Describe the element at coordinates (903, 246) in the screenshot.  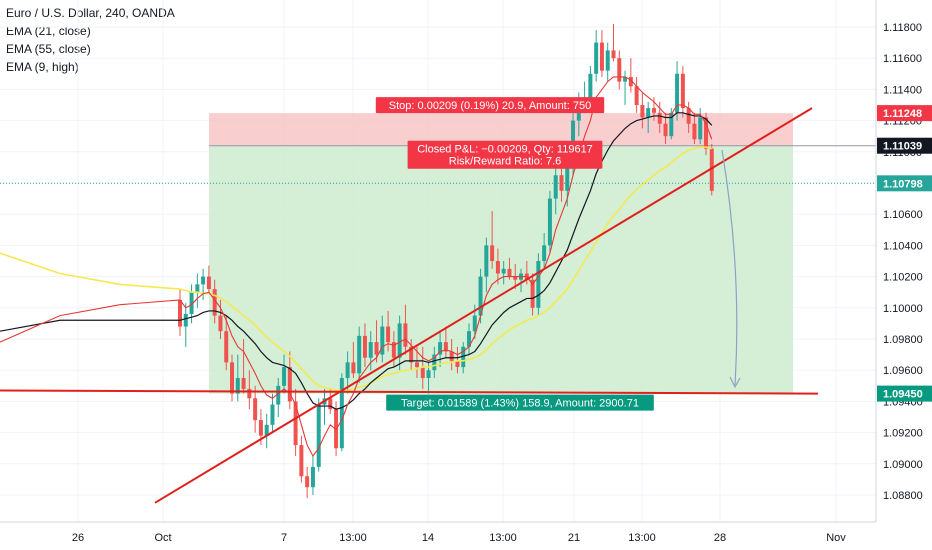
I see `price-tick-label: 1.10400` at that location.